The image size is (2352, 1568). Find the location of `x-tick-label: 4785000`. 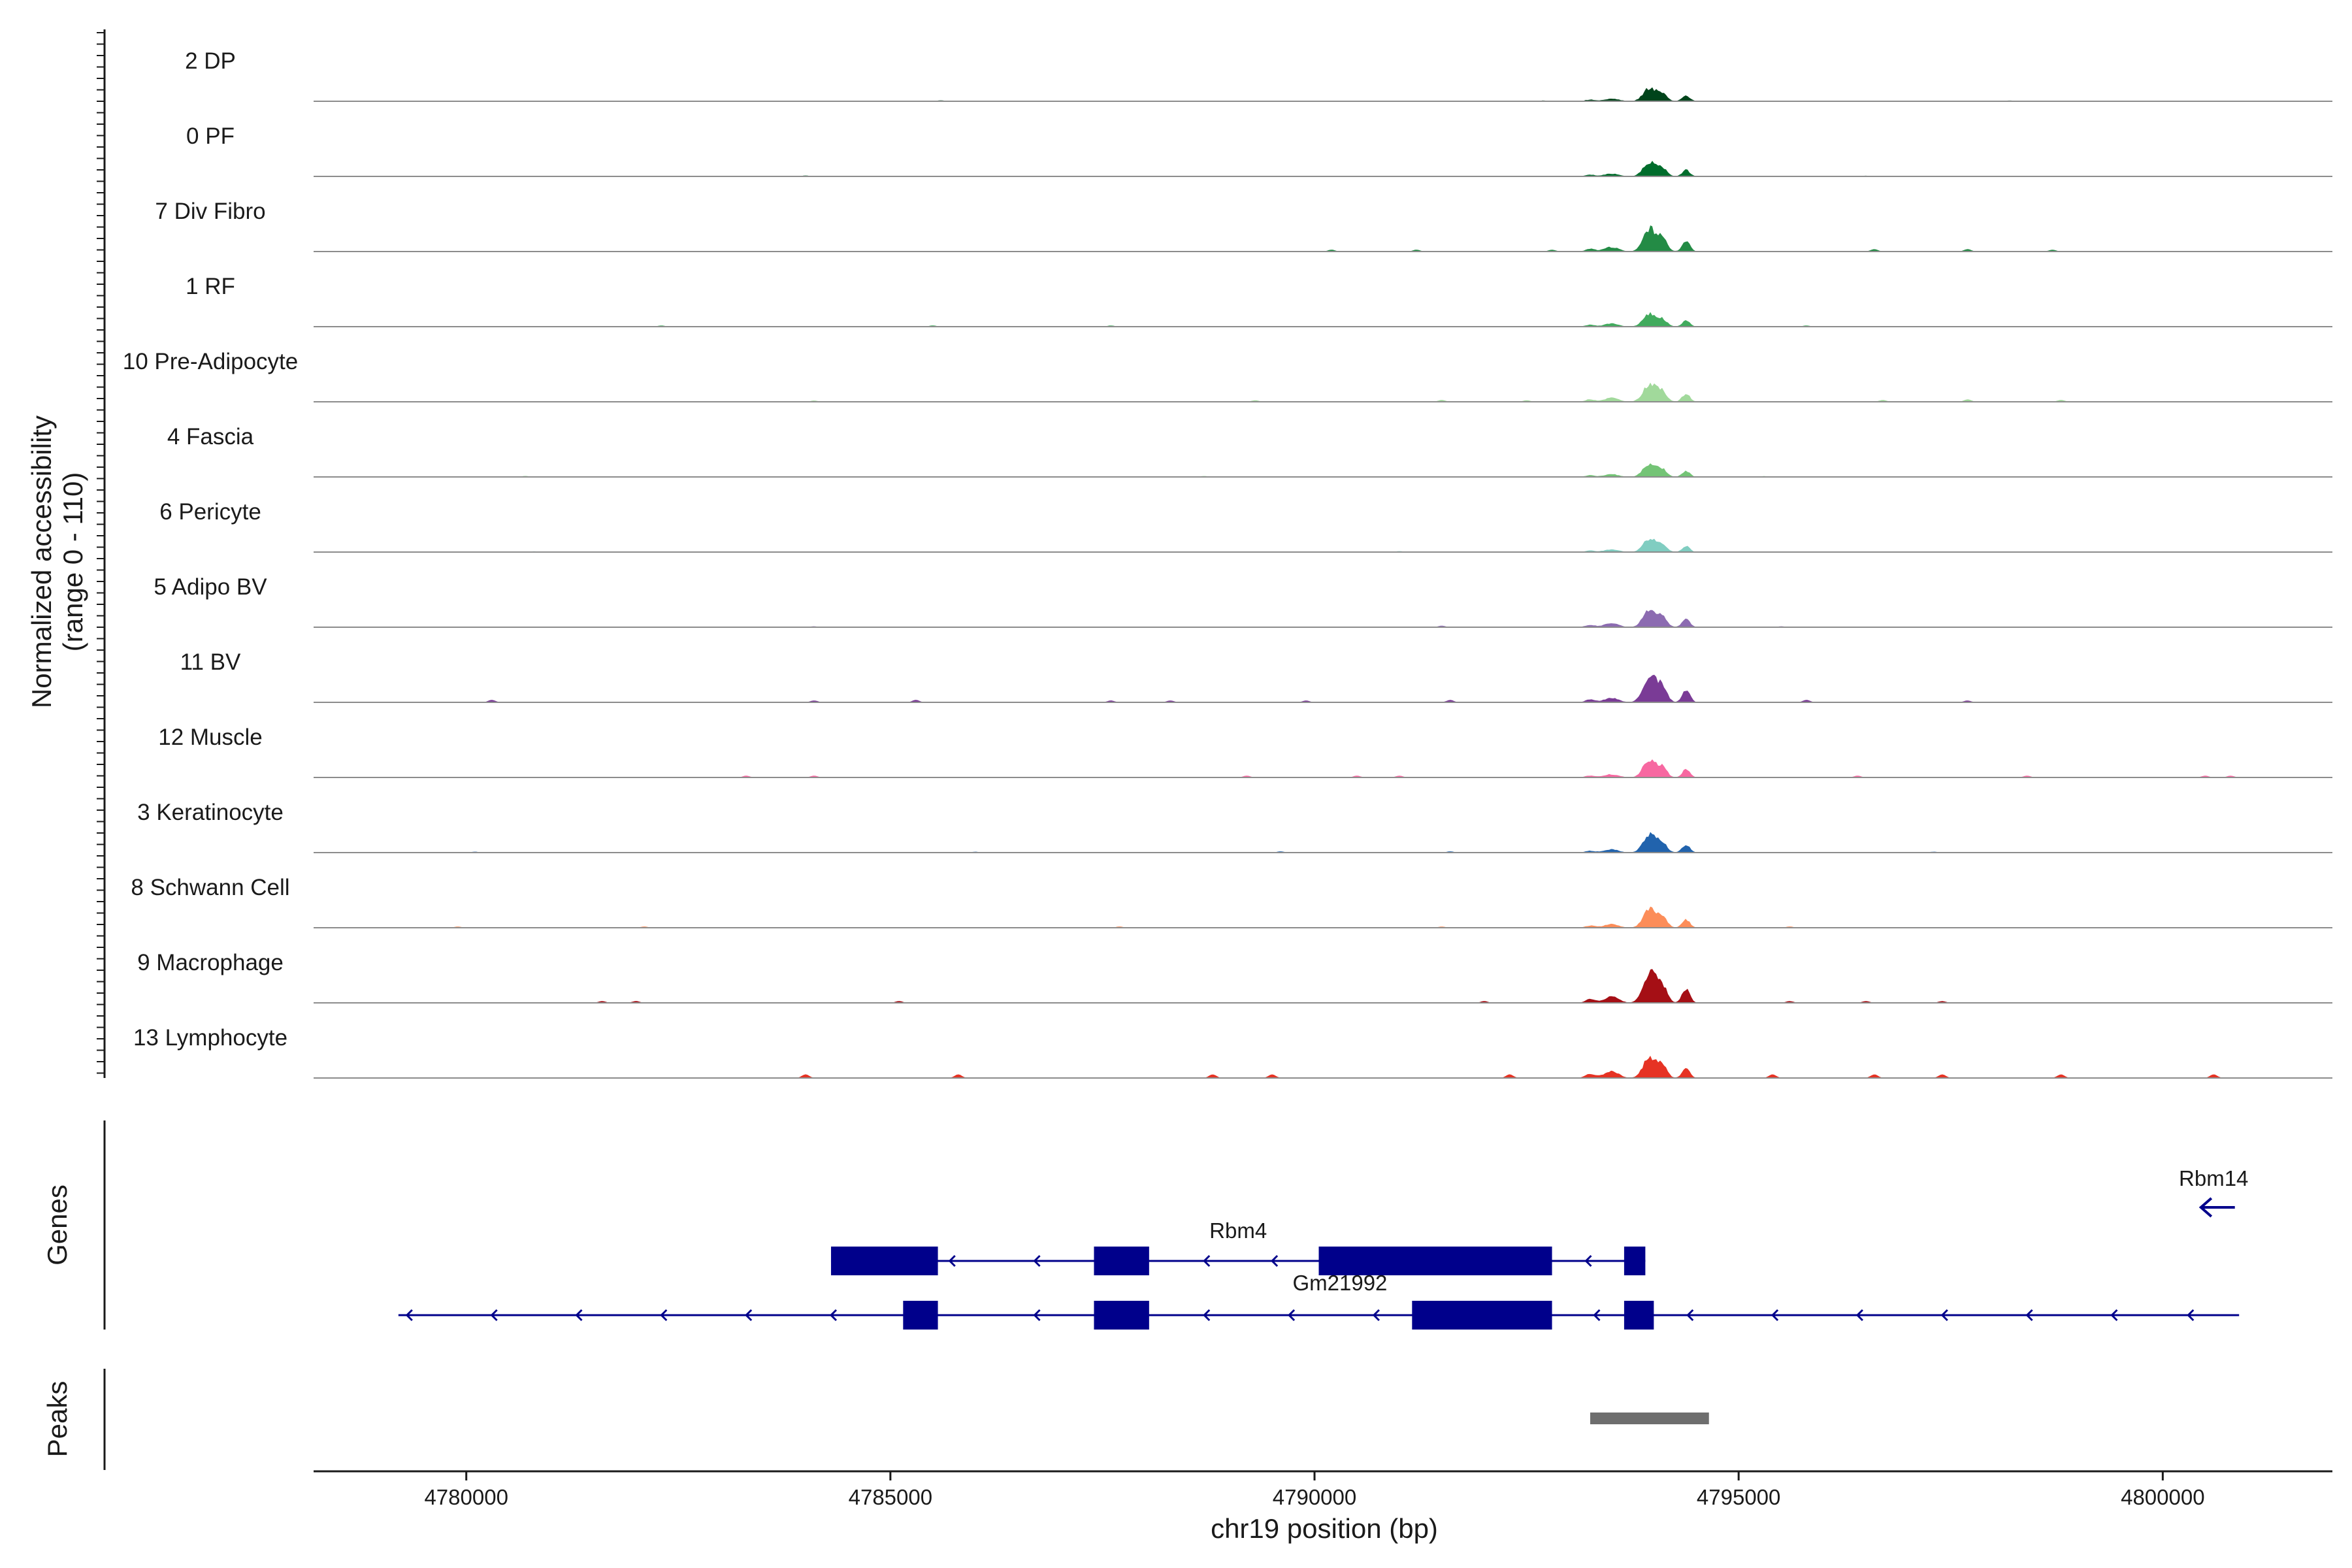

x-tick-label: 4785000 is located at coordinates (890, 1497).